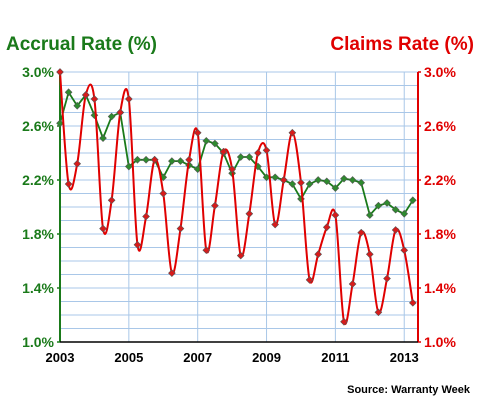  What do you see at coordinates (38, 342) in the screenshot?
I see `y-tick-label-left: 1.0%` at bounding box center [38, 342].